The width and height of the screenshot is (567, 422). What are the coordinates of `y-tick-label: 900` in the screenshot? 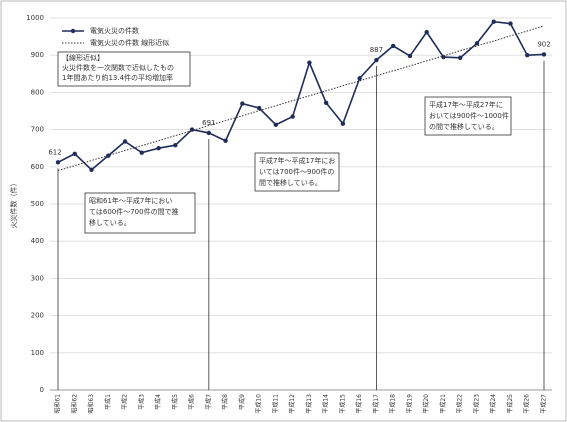 It's located at (37, 55).